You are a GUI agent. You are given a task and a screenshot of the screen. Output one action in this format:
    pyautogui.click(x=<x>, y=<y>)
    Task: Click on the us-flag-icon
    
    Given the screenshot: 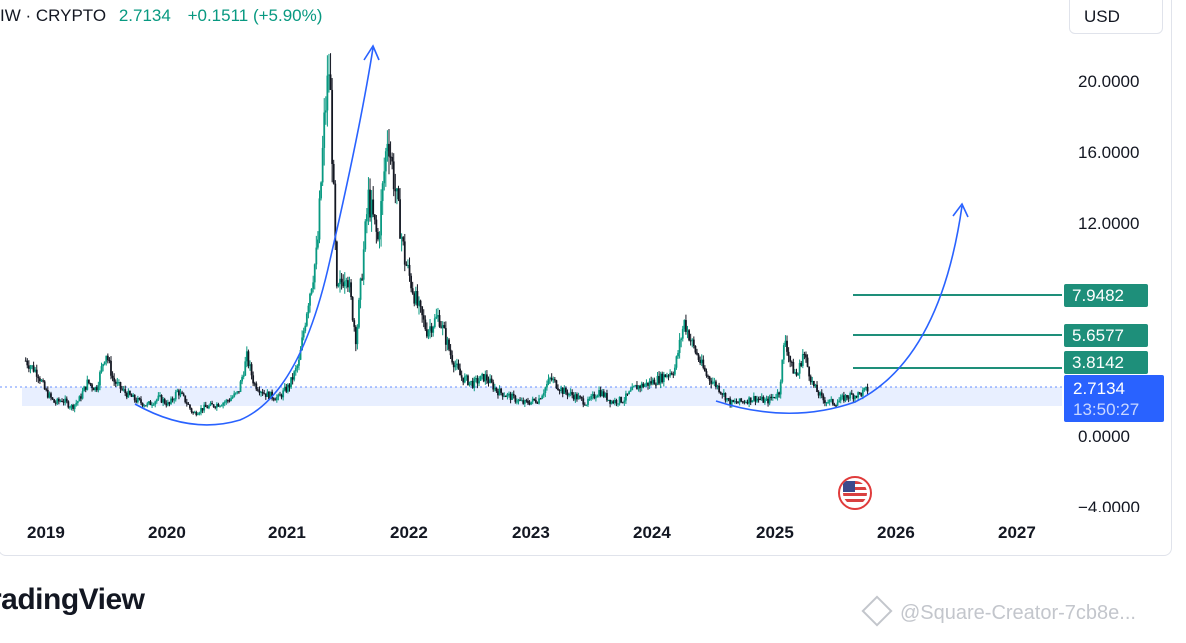 What is the action you would take?
    pyautogui.click(x=855, y=493)
    